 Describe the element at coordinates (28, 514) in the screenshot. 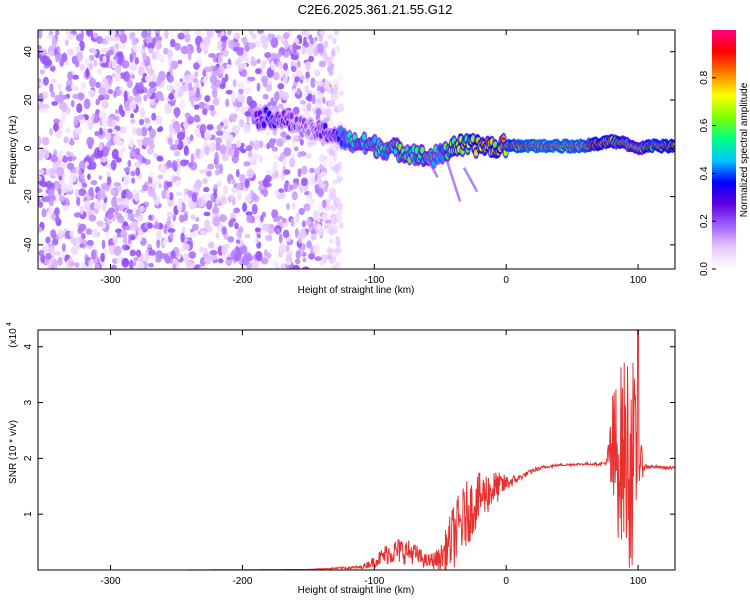

I see `y-tick-label: 1` at that location.